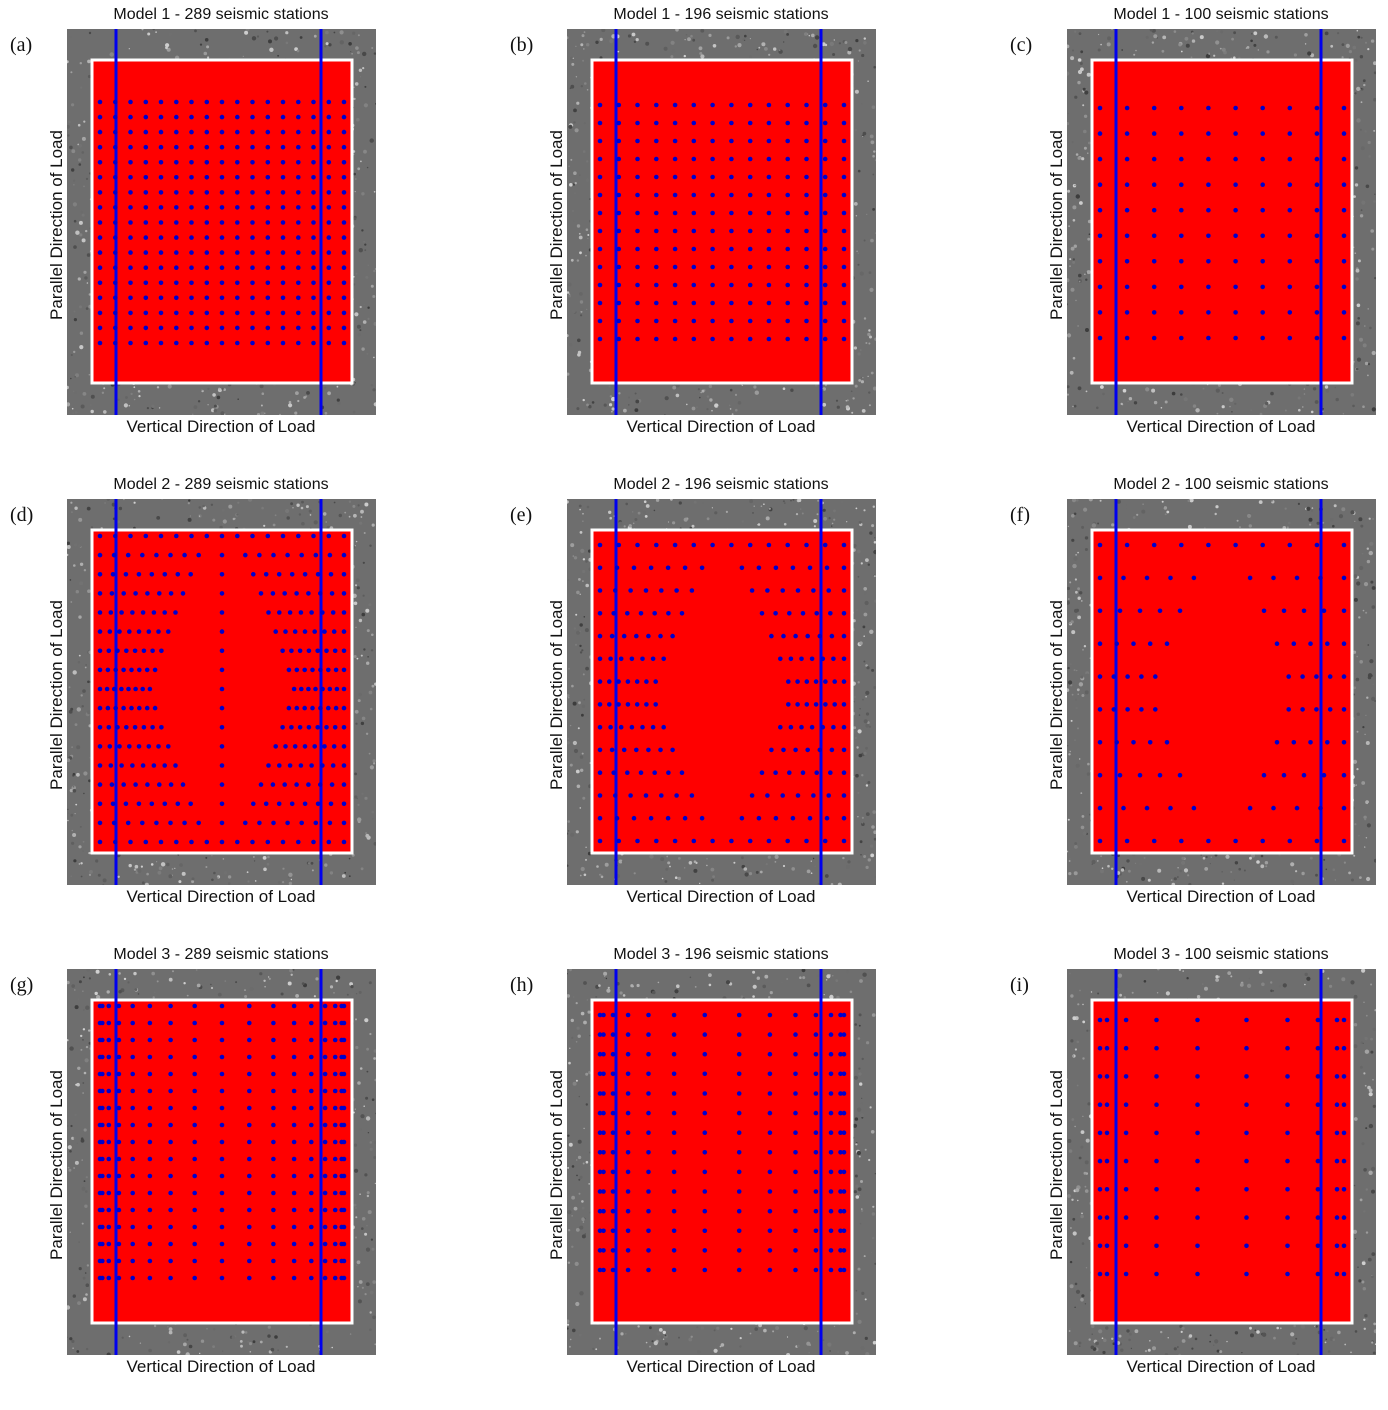 This screenshot has height=1410, width=1388. Describe the element at coordinates (221, 897) in the screenshot. I see `x-axis-label: Vertical Direction of Load` at that location.